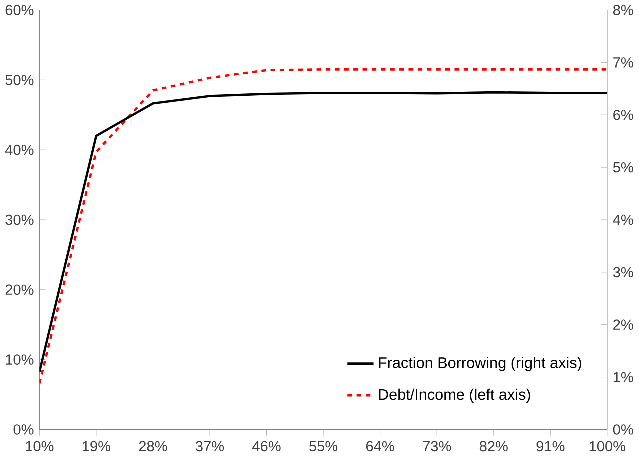 This screenshot has width=639, height=457. What do you see at coordinates (20, 360) in the screenshot?
I see `y-tick-label: 10%` at bounding box center [20, 360].